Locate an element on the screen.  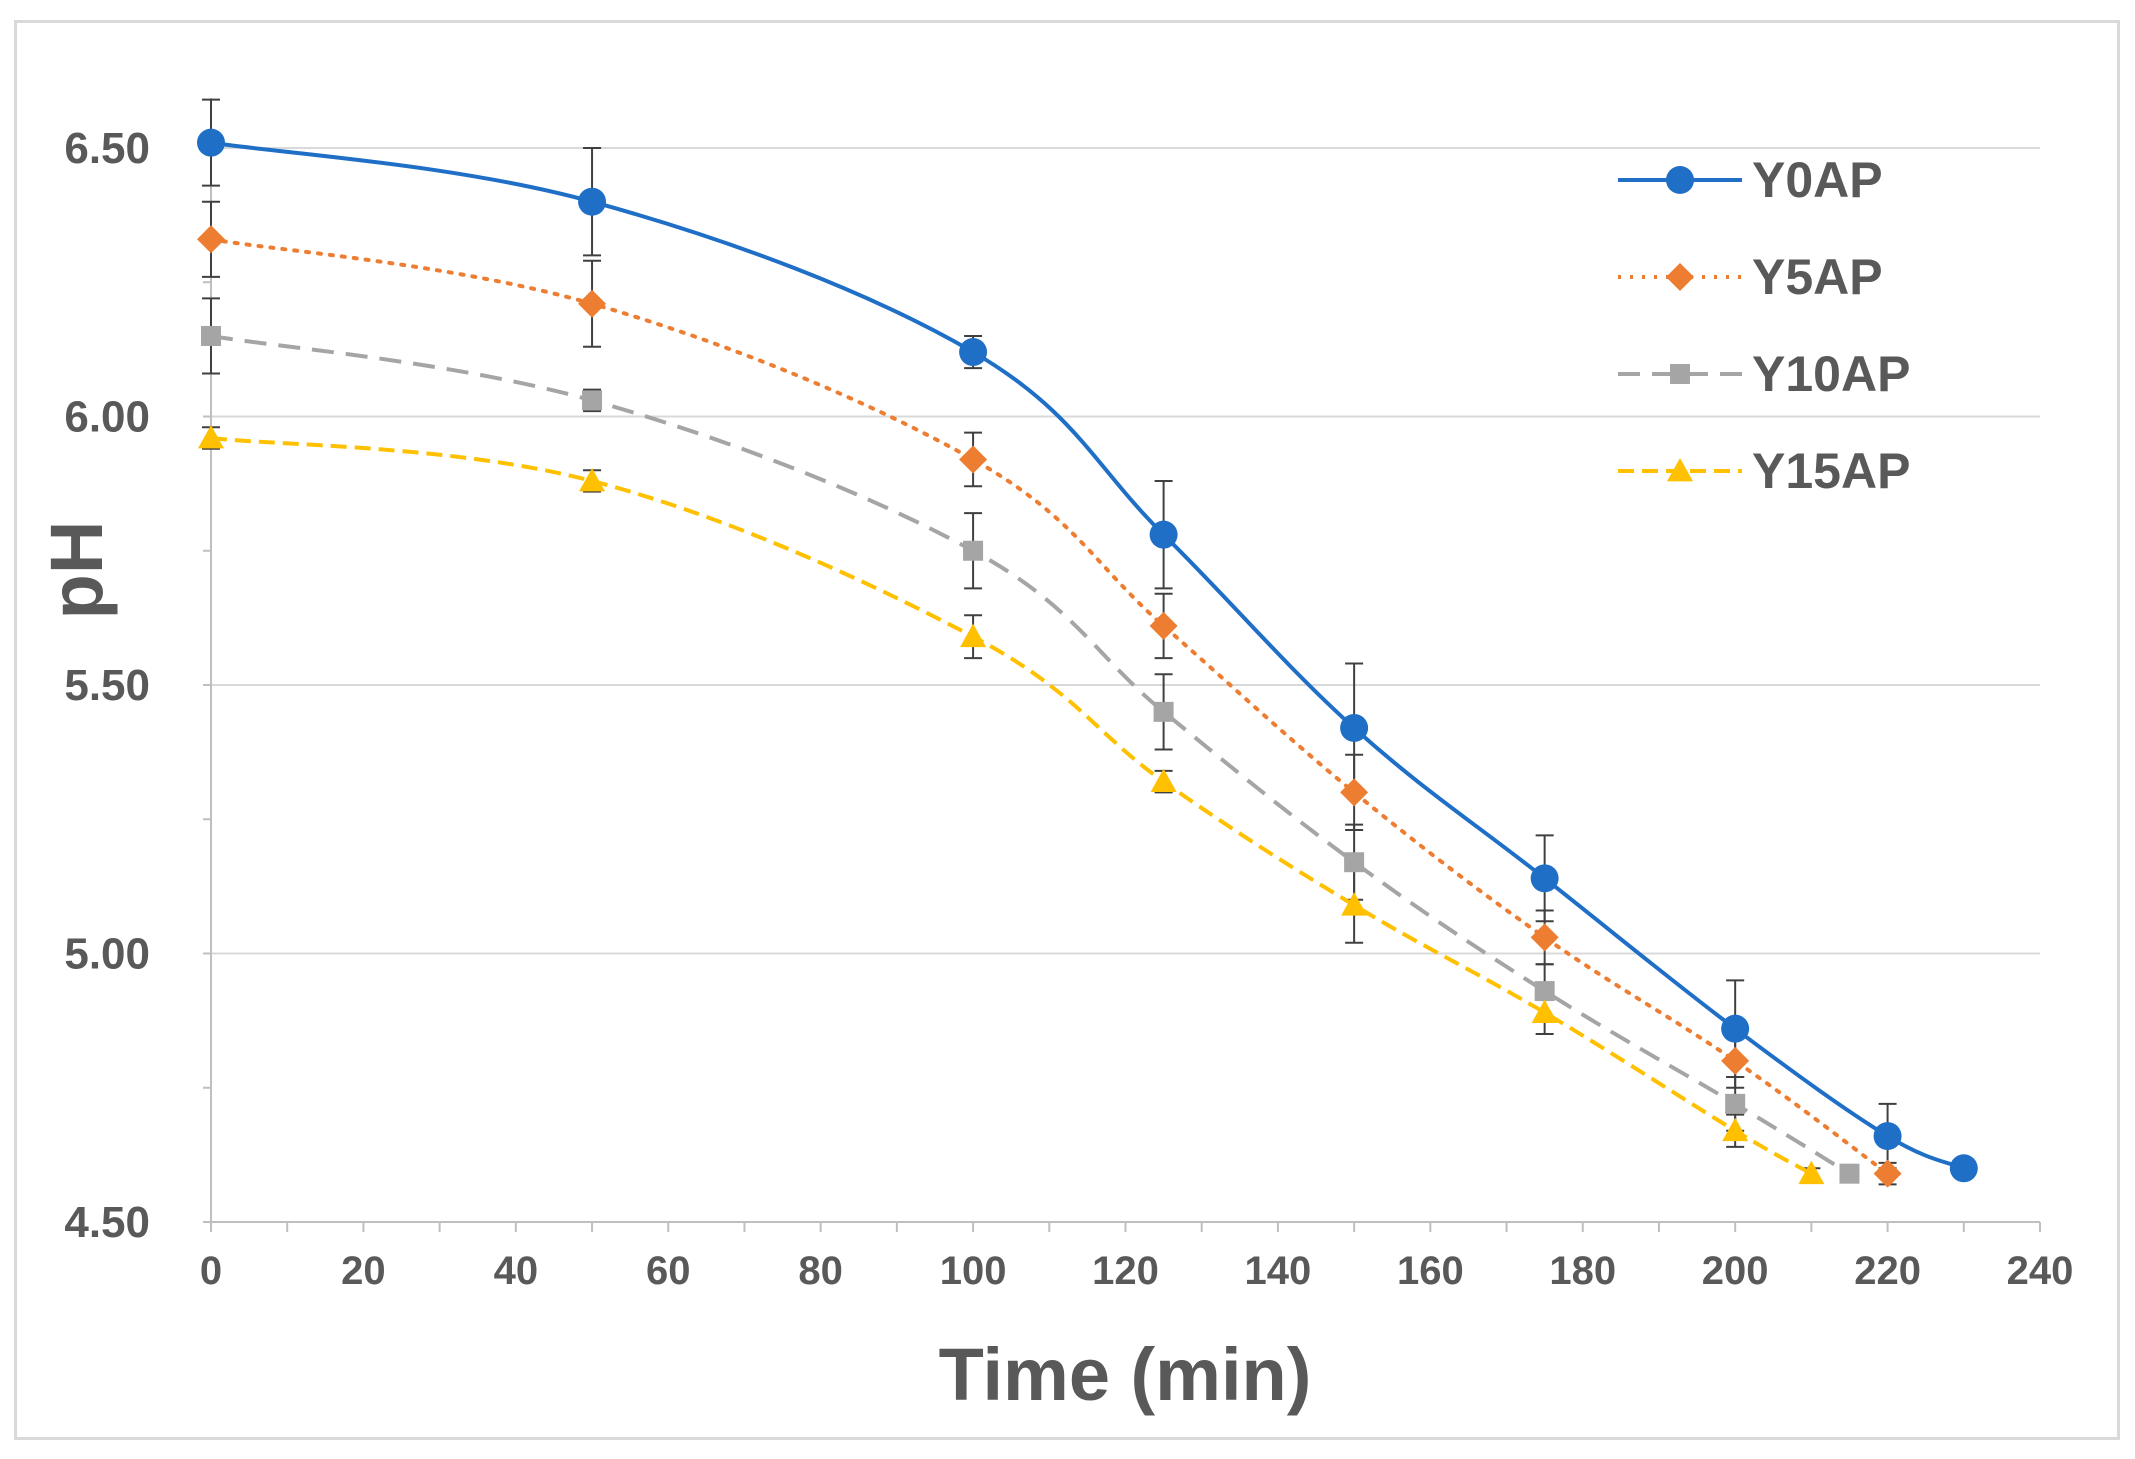
legend-label-y0ap: Y0AP is located at coordinates (1817, 180).